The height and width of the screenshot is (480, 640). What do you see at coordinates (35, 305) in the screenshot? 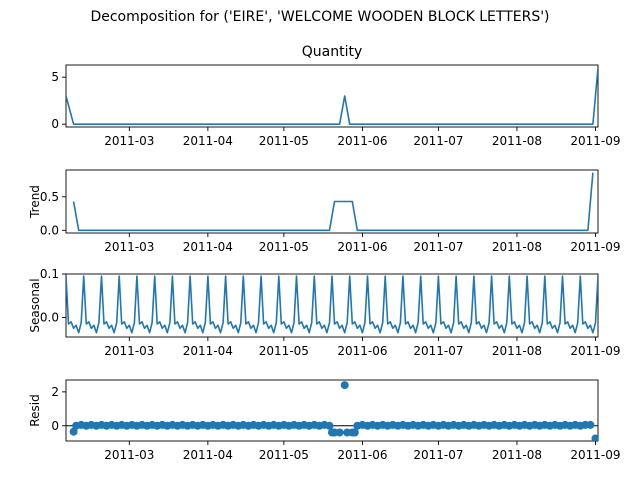
I see `panel-ylabel-seasonal: Seasonal` at bounding box center [35, 305].